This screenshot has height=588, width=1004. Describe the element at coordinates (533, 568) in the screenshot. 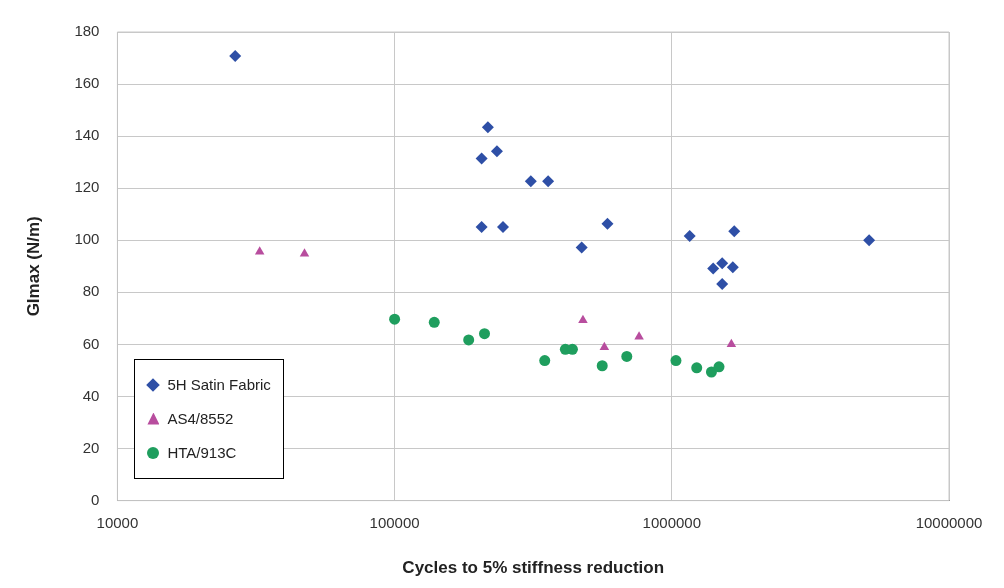

I see `x-axis-title: Cycles to 5% stiffness reduction` at that location.